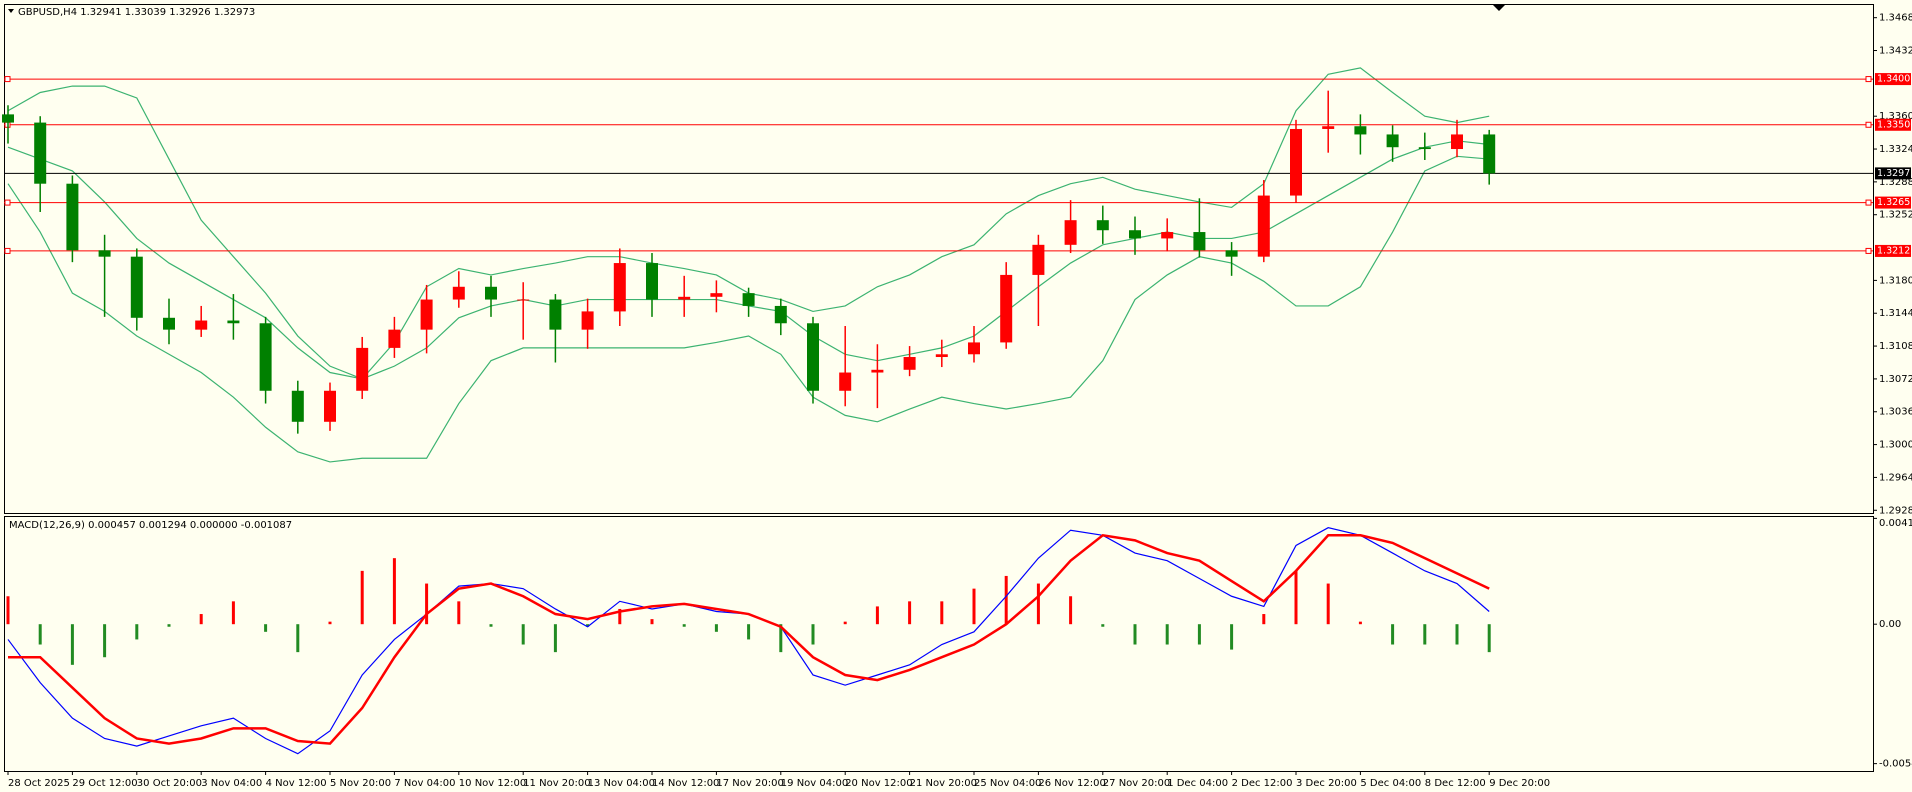  I want to click on x-tick-label: 26 Nov 12:00, so click(1071, 783).